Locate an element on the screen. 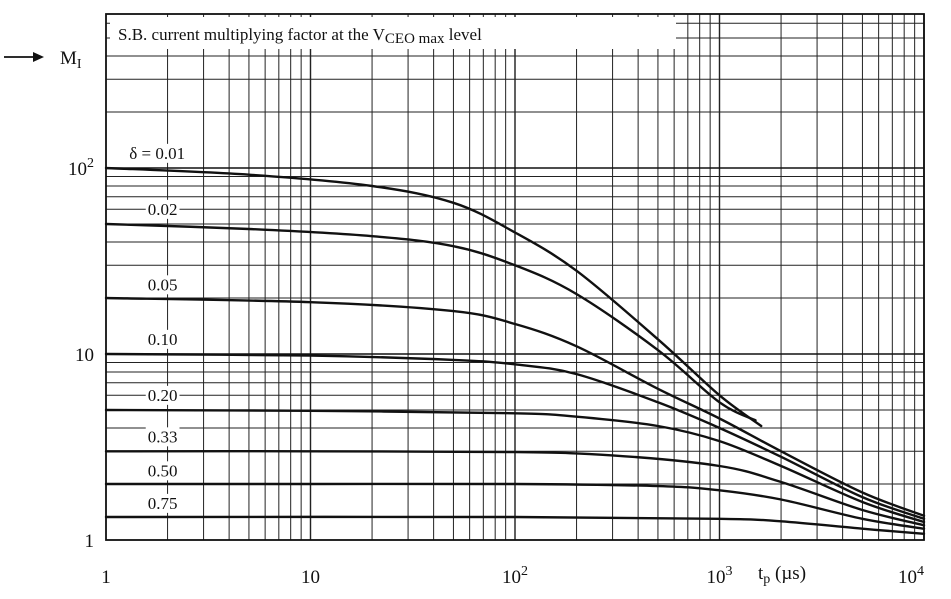 Image resolution: width=951 pixels, height=599 pixels. title-background is located at coordinates (393, 33).